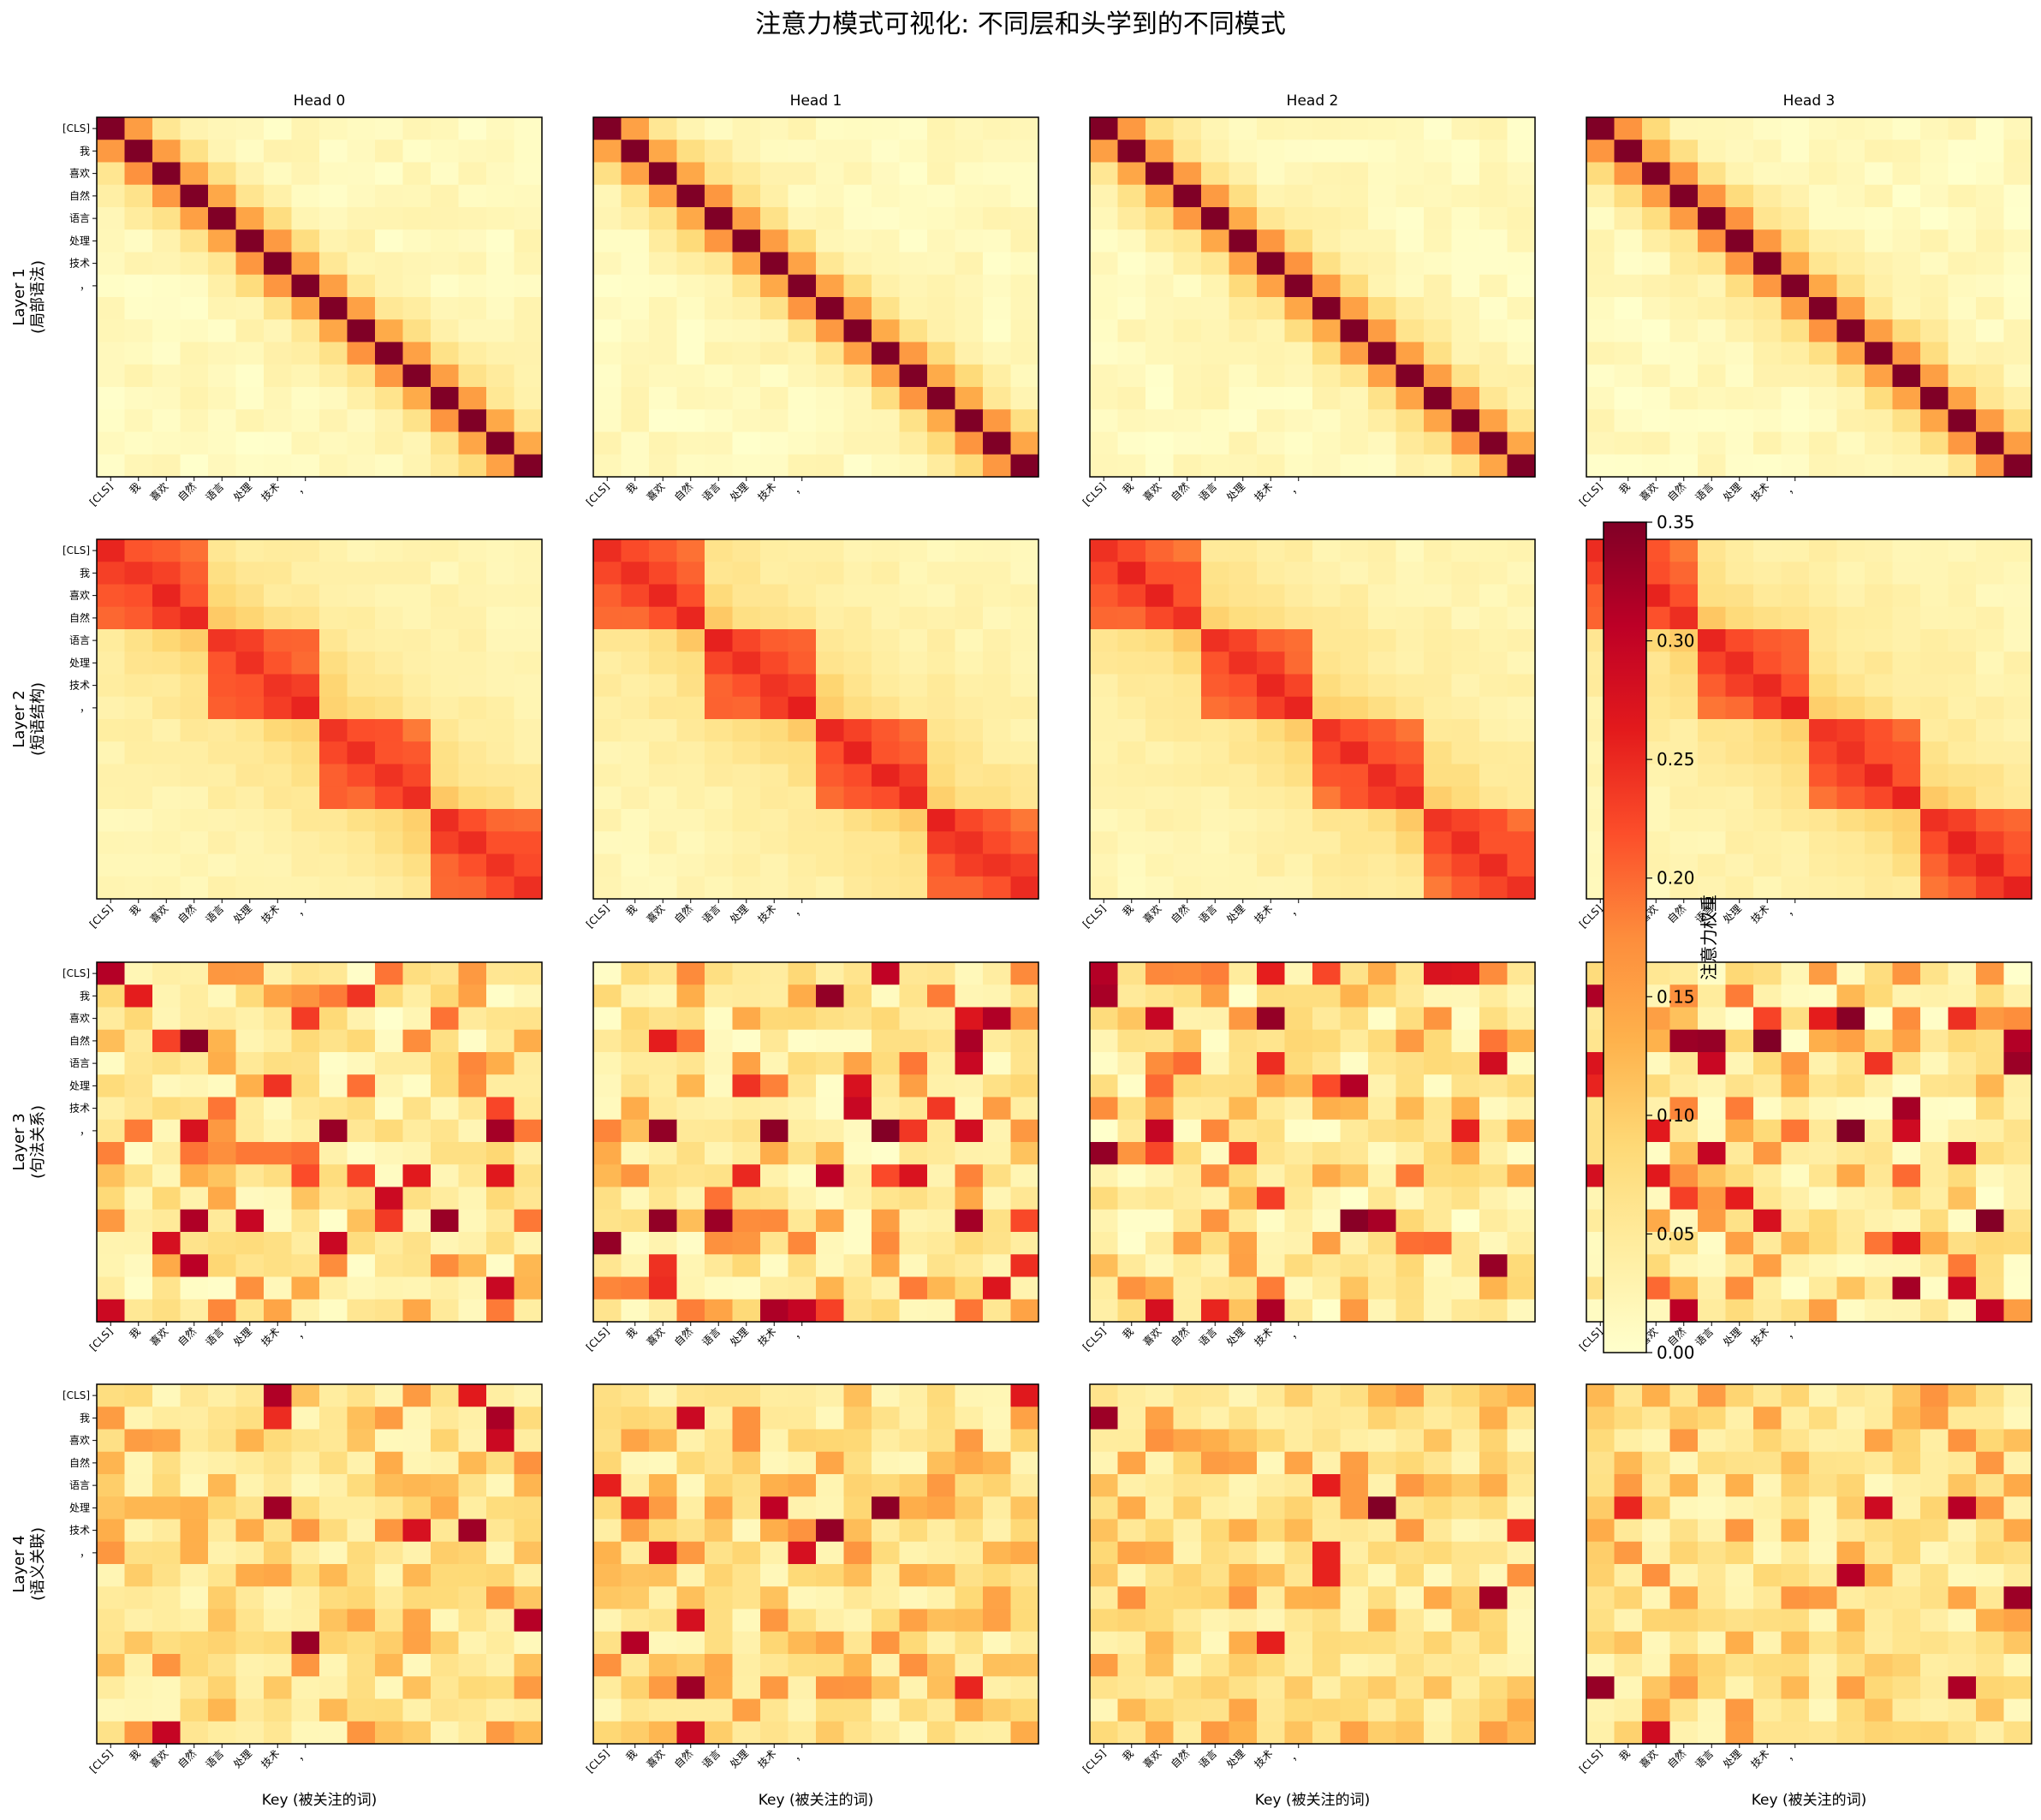 This screenshot has width=2041, height=1820. What do you see at coordinates (656, 914) in the screenshot?
I see `x-tick-label: 喜欢` at bounding box center [656, 914].